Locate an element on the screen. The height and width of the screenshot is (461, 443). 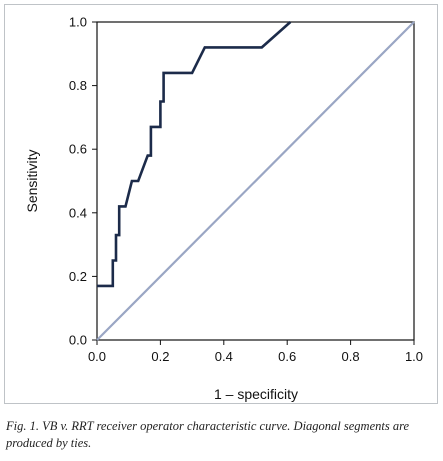
y-tick-label: 0.8 is located at coordinates (78, 85).